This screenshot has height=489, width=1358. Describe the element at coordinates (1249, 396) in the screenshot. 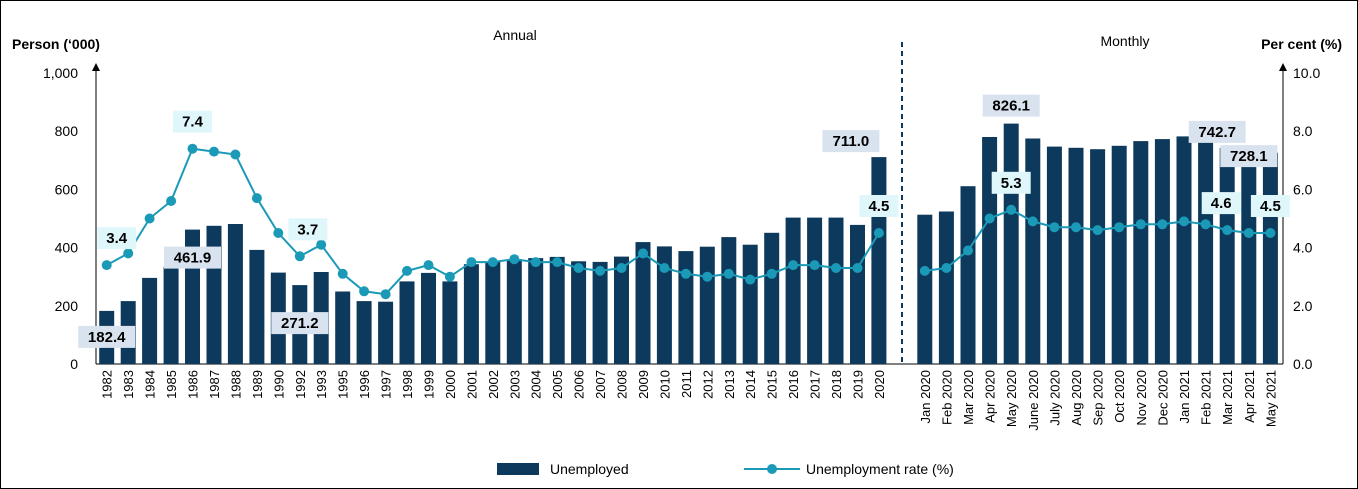

I see `x-tick-label: Apr 2021` at that location.